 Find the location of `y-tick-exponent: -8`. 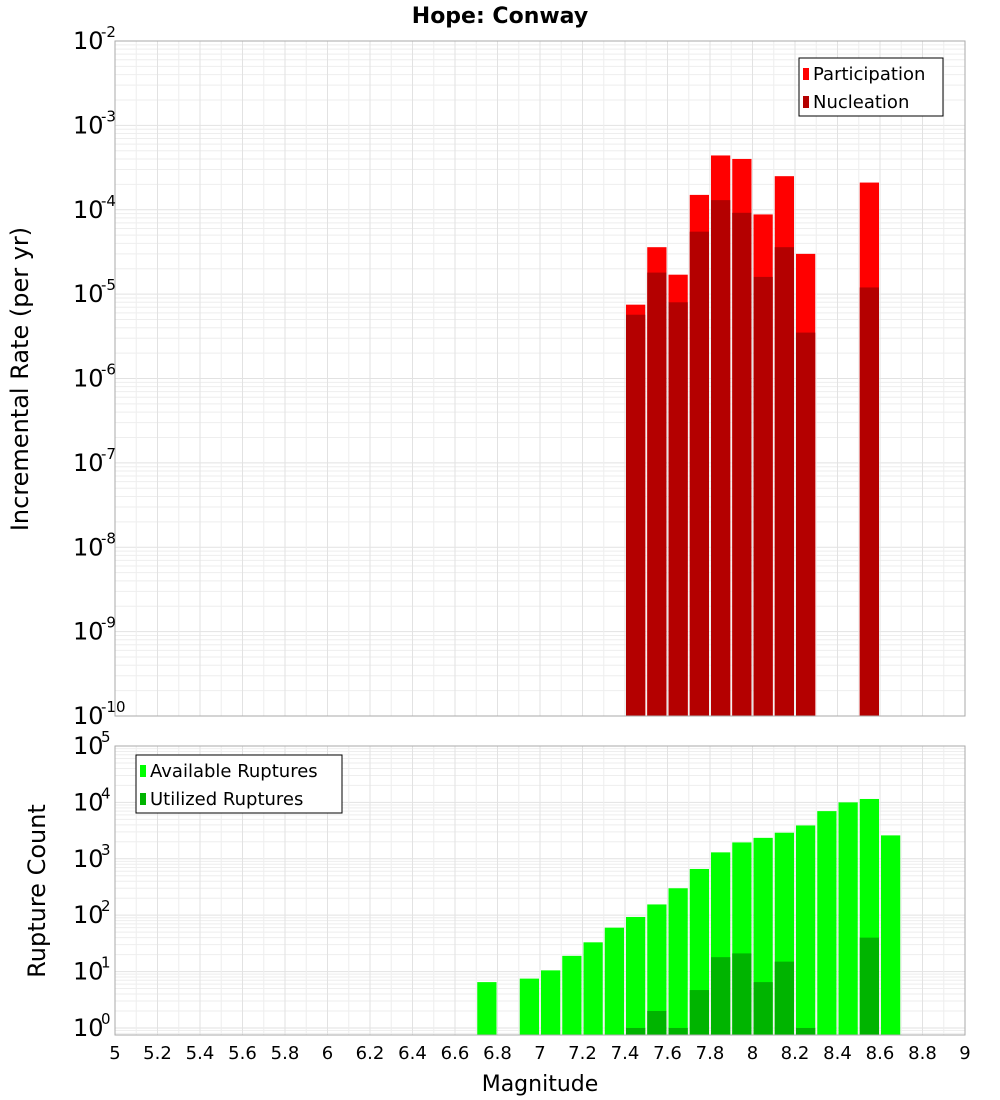

y-tick-exponent: -8 is located at coordinates (108, 538).